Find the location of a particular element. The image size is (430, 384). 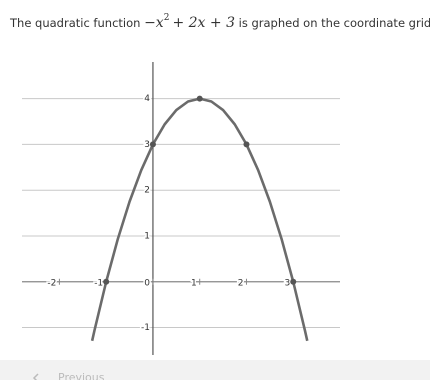

footer-bar is located at coordinates (215, 370).